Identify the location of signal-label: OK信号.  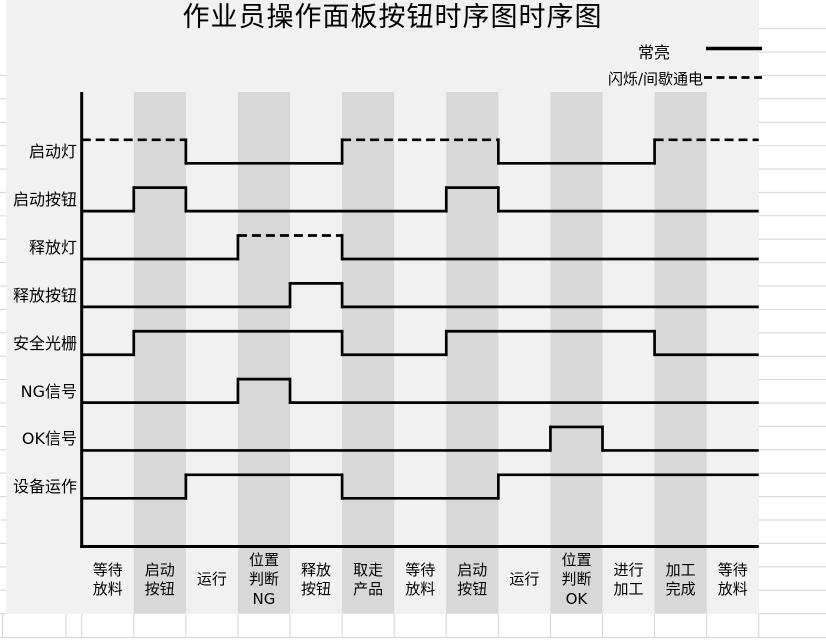
(49, 439).